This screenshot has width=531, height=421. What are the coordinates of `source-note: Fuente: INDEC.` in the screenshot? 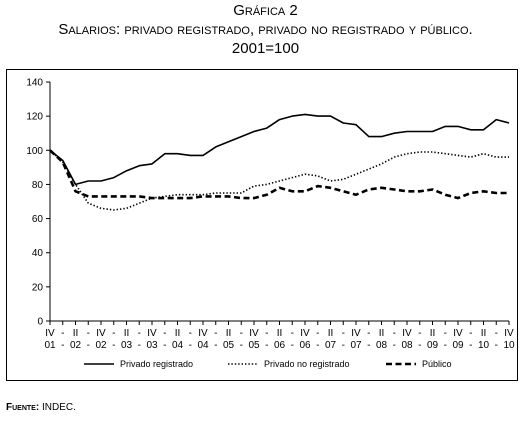 It's located at (41, 407).